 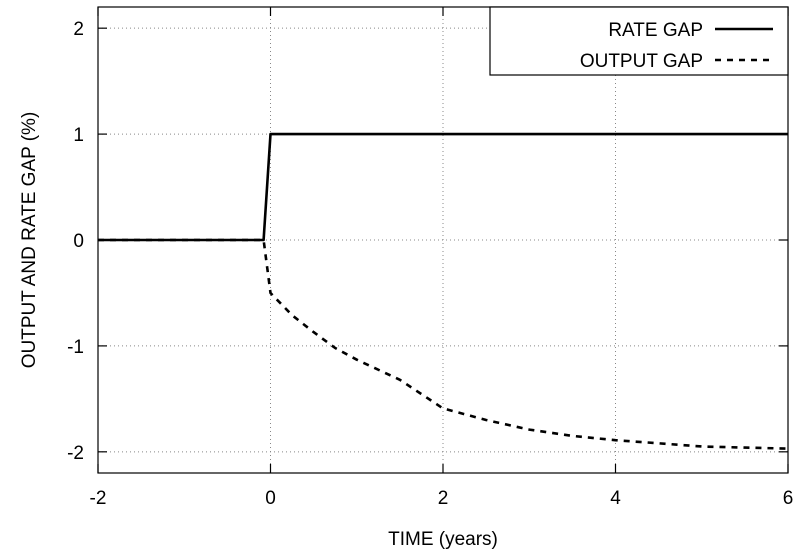 What do you see at coordinates (75, 347) in the screenshot?
I see `y-tick-label: -1` at bounding box center [75, 347].